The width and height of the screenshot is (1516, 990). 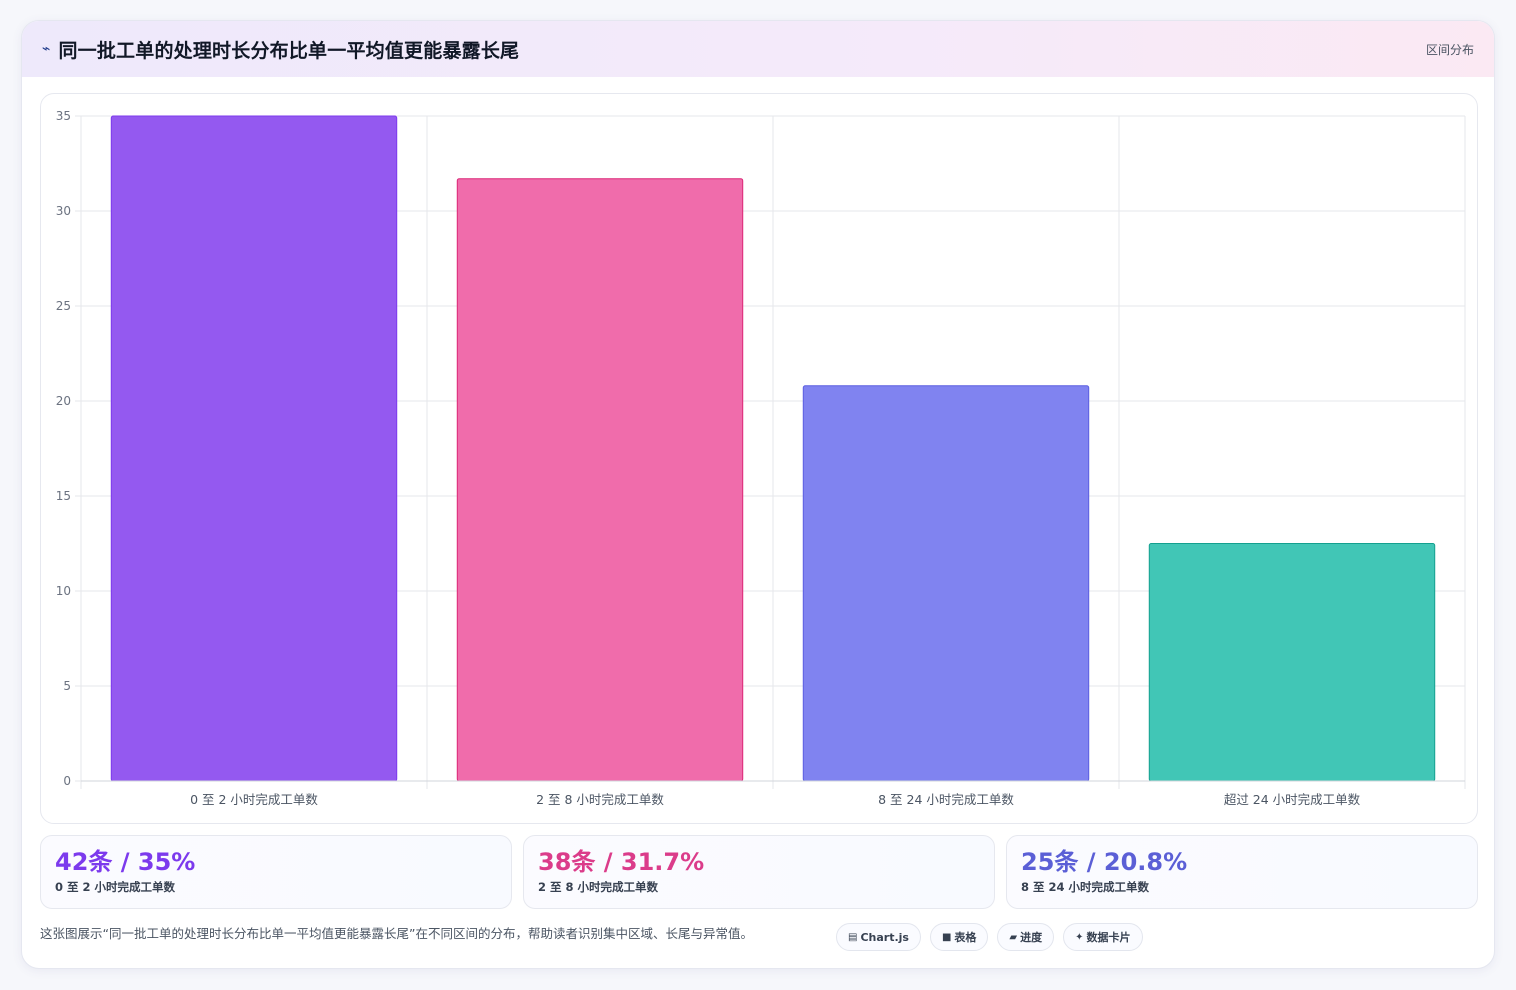 I want to click on chip-data-card: ✦ 数据卡片, so click(x=1103, y=937).